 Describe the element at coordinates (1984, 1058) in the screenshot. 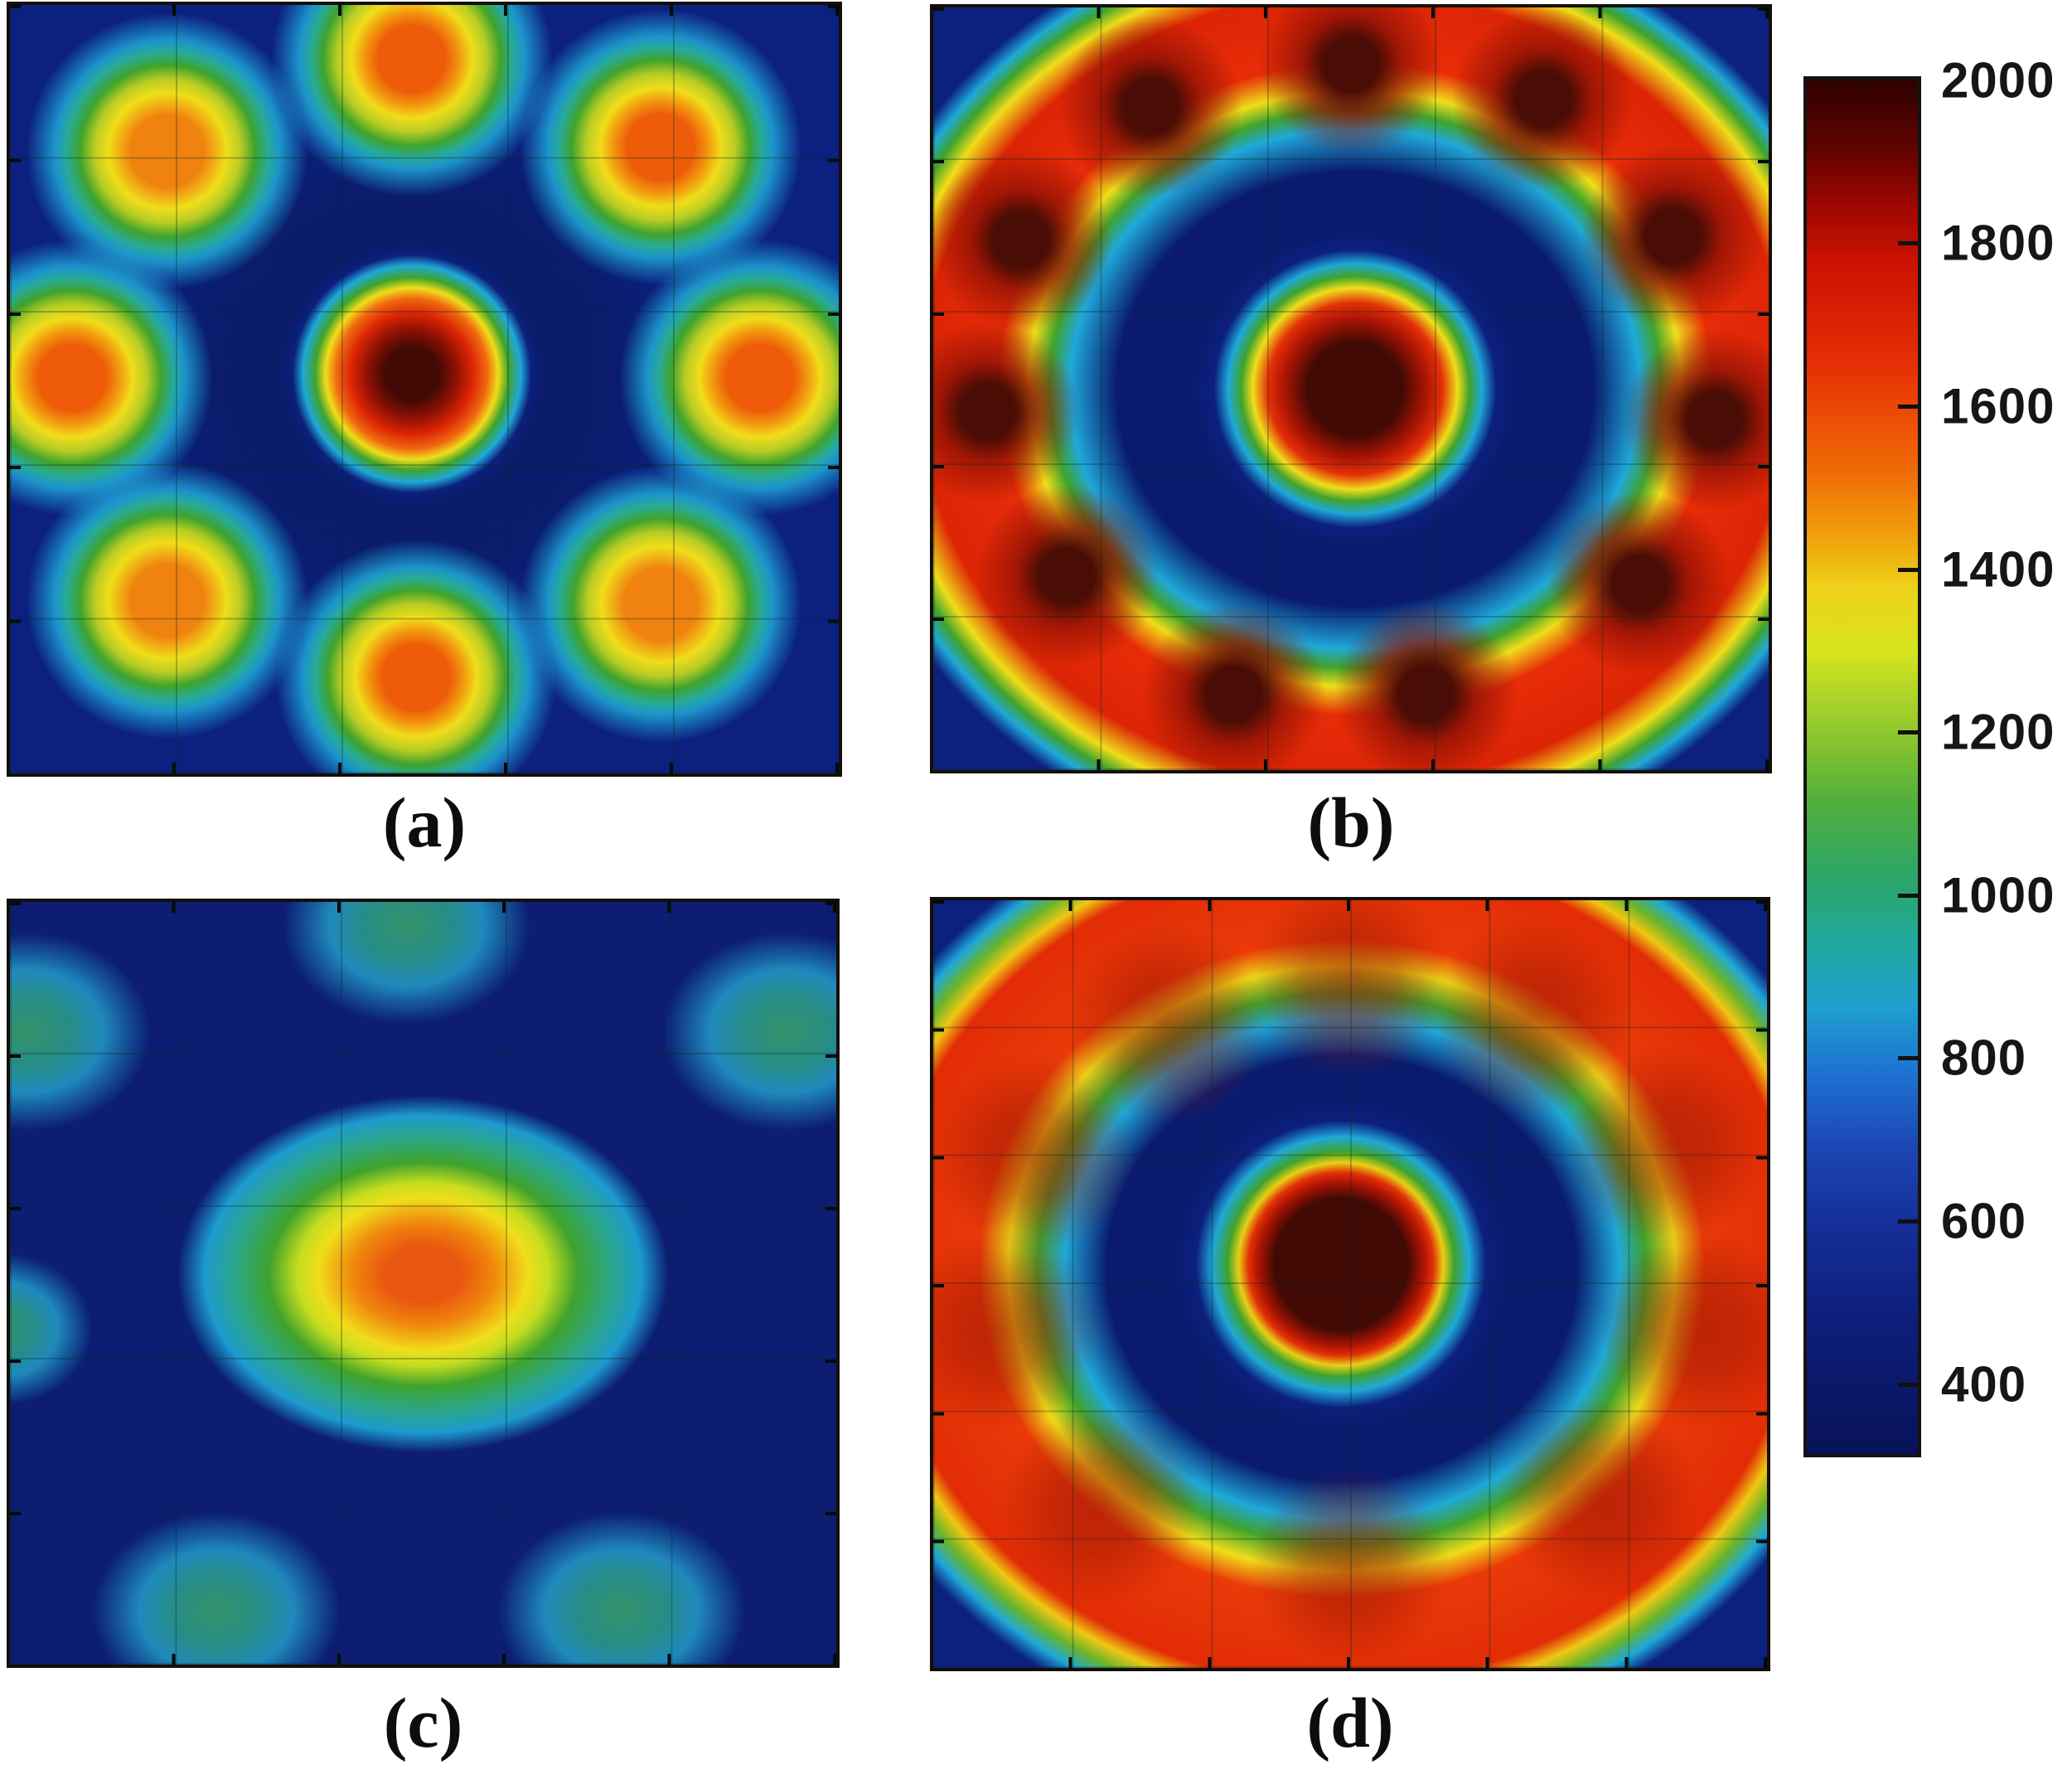

I see `colorbar-tick-label: 800` at that location.